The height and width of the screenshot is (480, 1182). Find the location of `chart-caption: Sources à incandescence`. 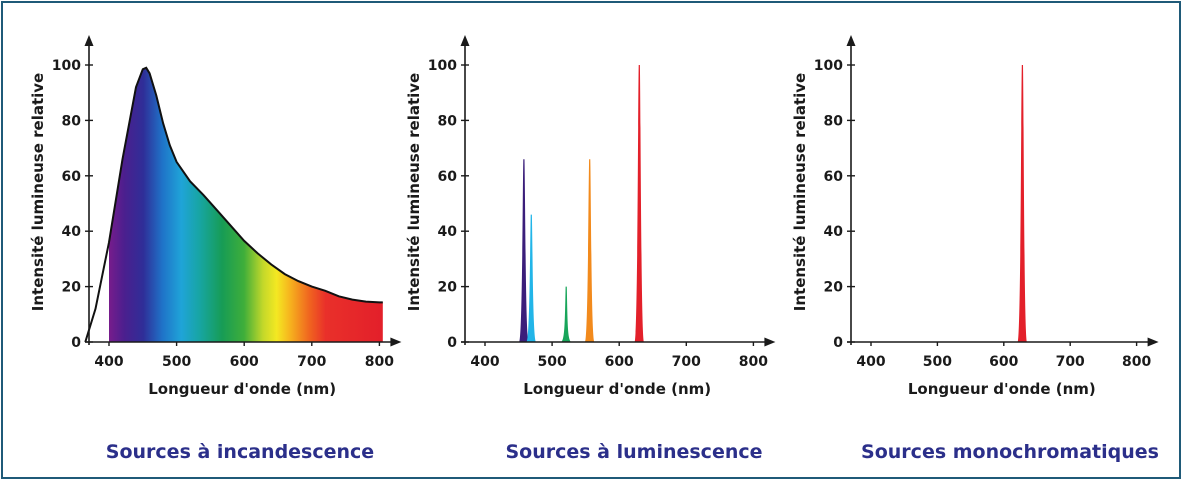

chart-caption: Sources à incandescence is located at coordinates (240, 452).